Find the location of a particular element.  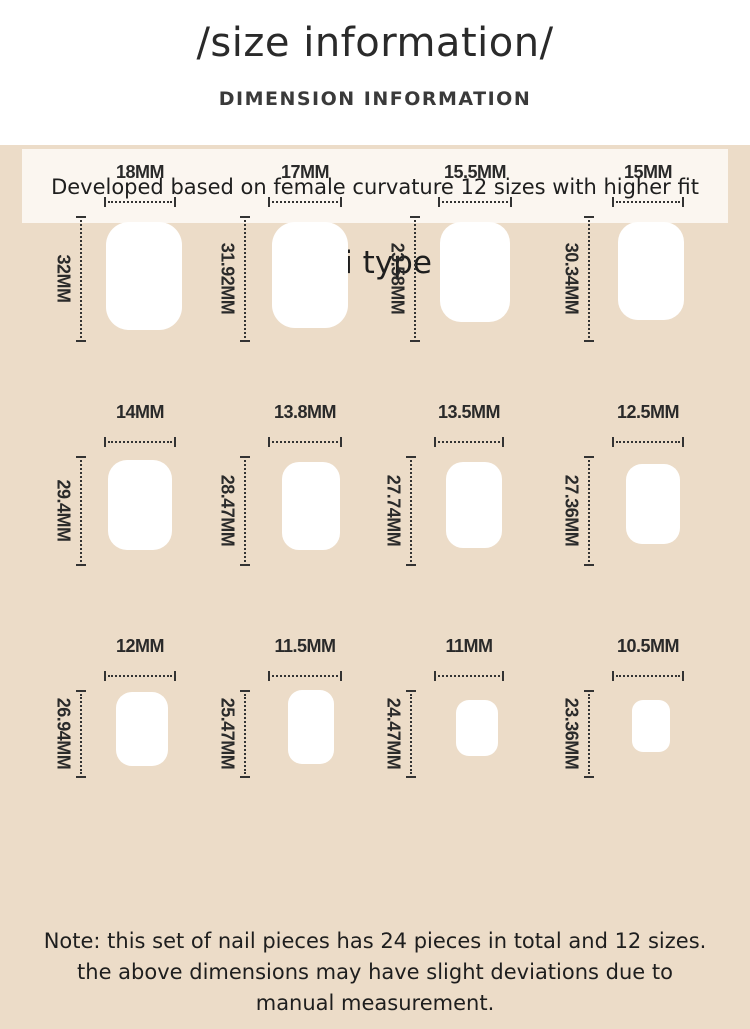

height-label: 29.4MM is located at coordinates (63, 510).